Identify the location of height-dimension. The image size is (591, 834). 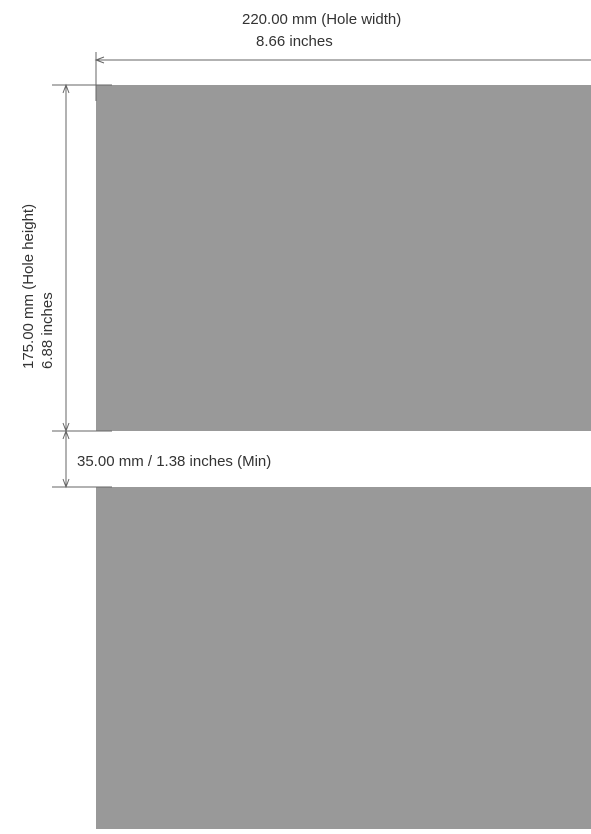
(82, 258).